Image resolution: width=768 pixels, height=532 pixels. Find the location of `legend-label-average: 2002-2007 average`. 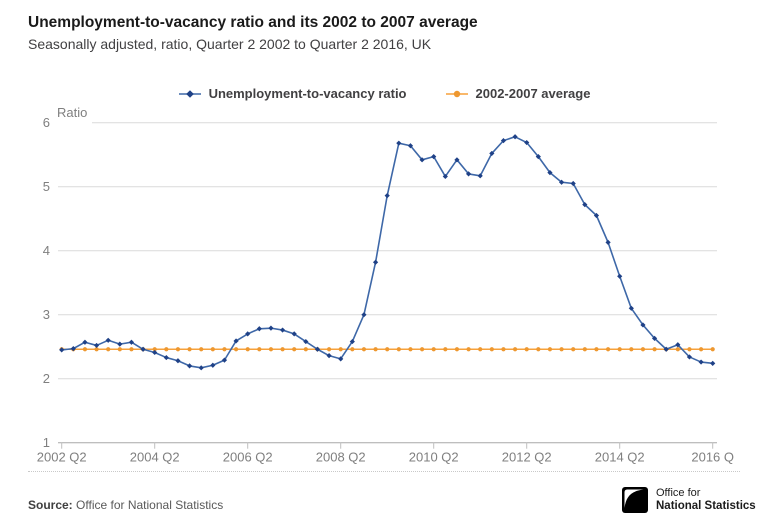

legend-label-average: 2002-2007 average is located at coordinates (533, 93).